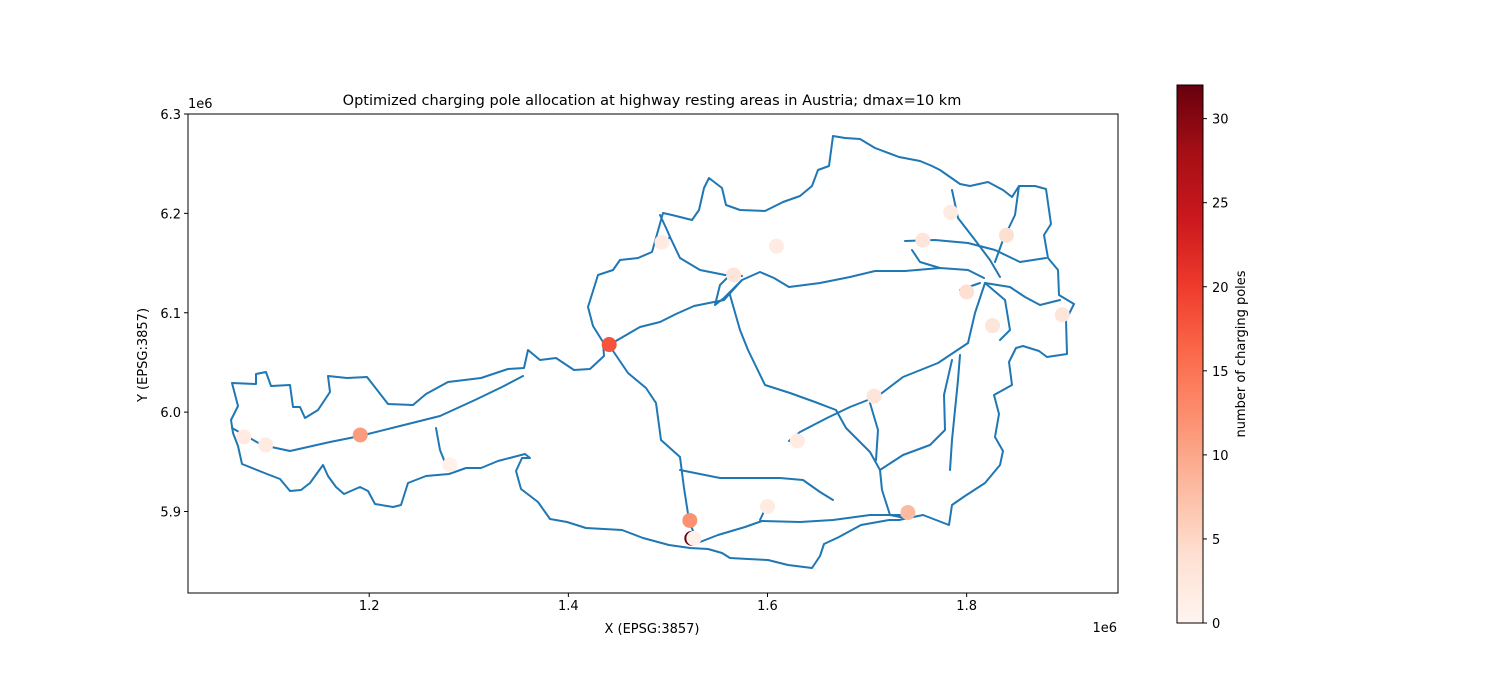 The width and height of the screenshot is (1500, 700). I want to click on x-tick-label: 1.4, so click(568, 606).